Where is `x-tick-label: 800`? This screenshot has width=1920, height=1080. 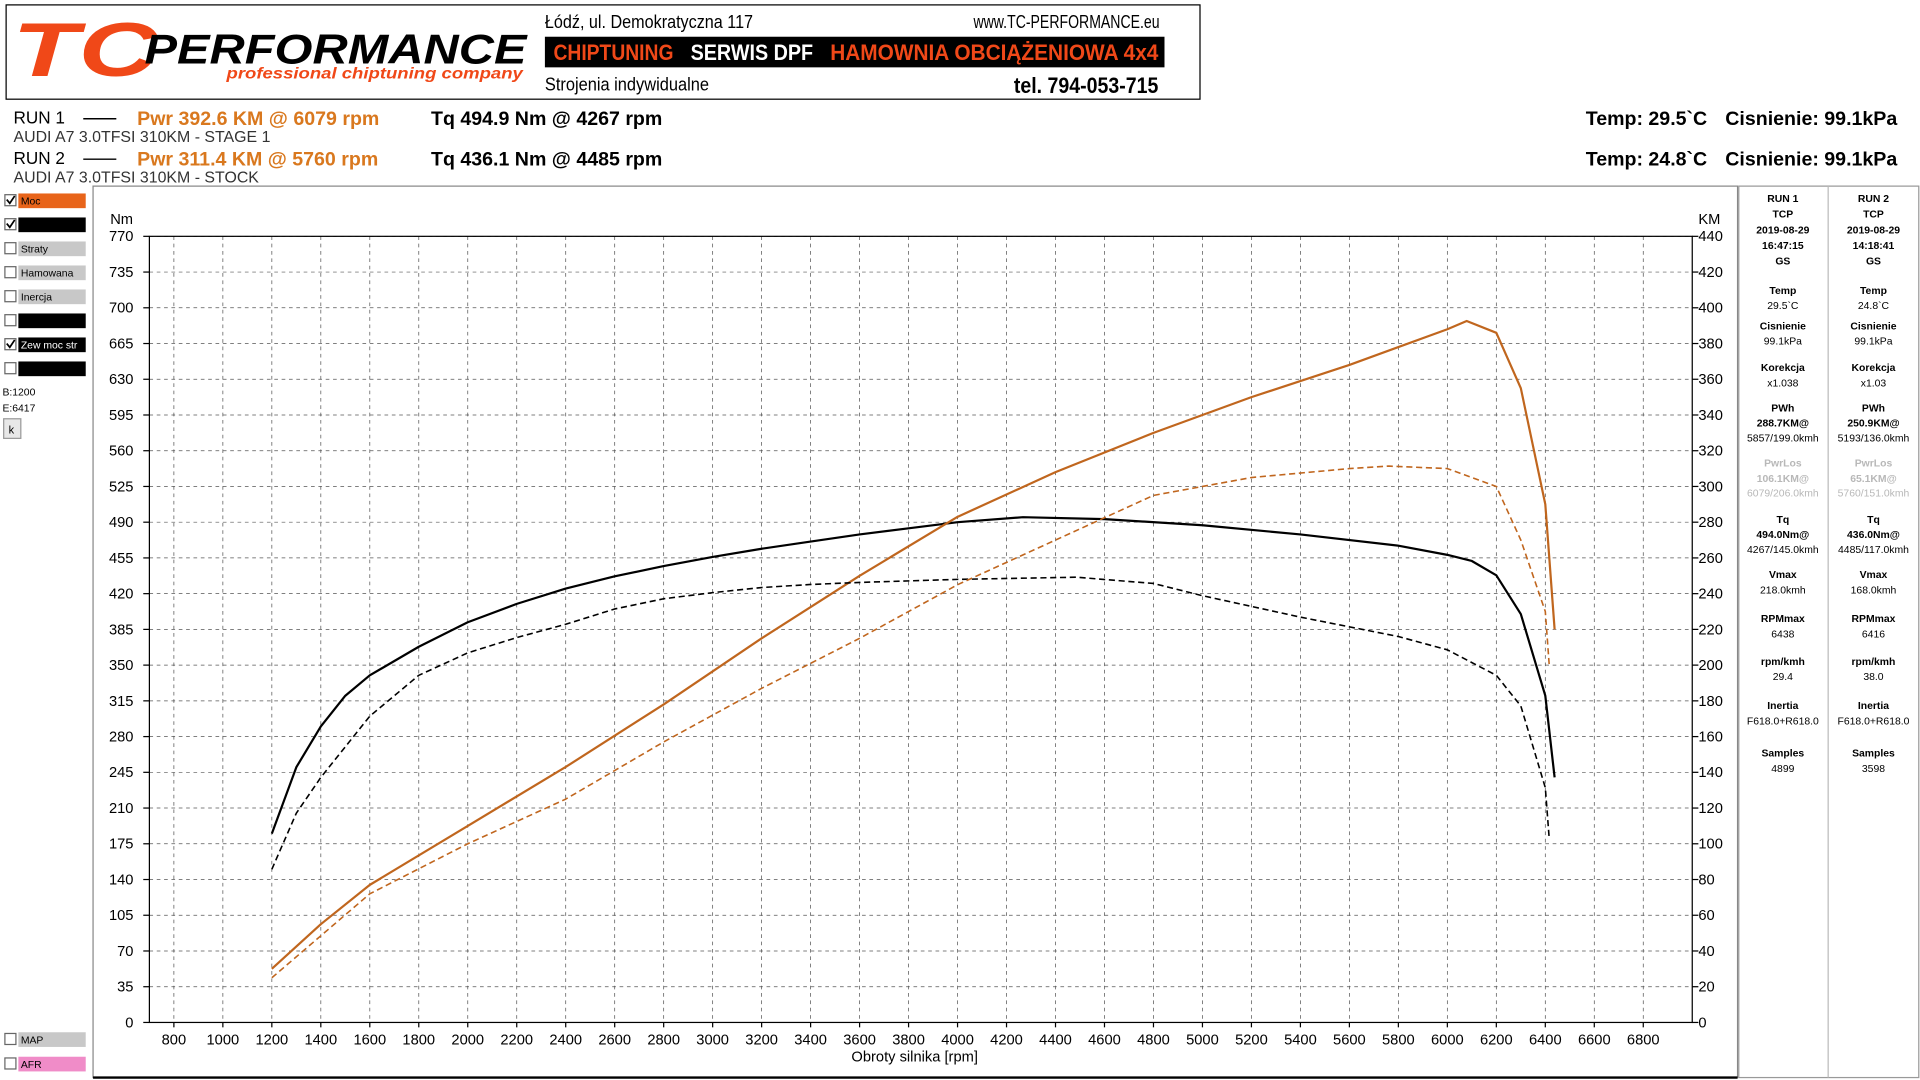 x-tick-label: 800 is located at coordinates (174, 1040).